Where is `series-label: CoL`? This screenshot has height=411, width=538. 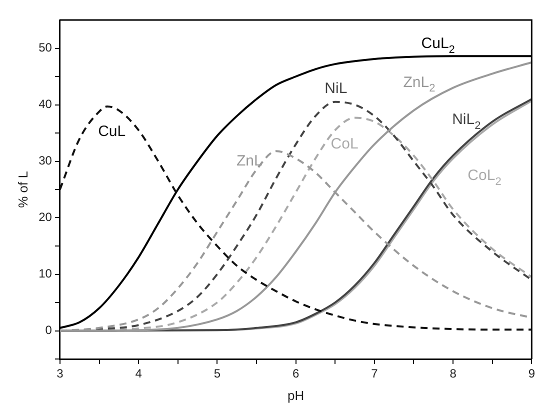
series-label: CoL is located at coordinates (344, 143).